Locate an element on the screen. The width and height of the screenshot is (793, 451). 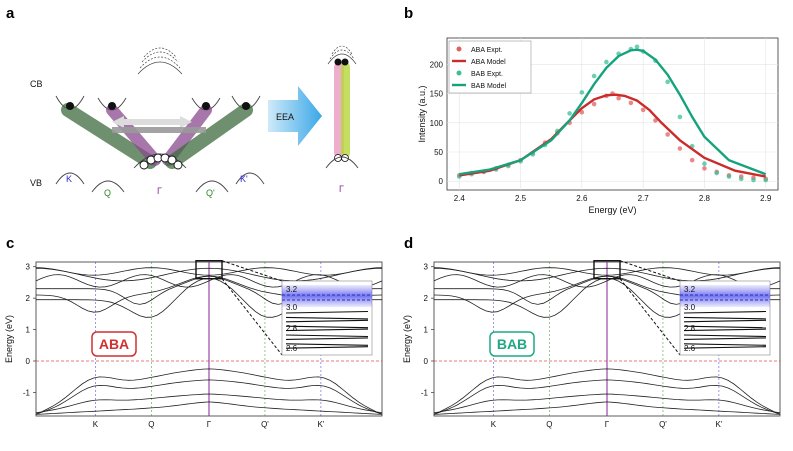
structure-tag: ABA is located at coordinates (114, 344).